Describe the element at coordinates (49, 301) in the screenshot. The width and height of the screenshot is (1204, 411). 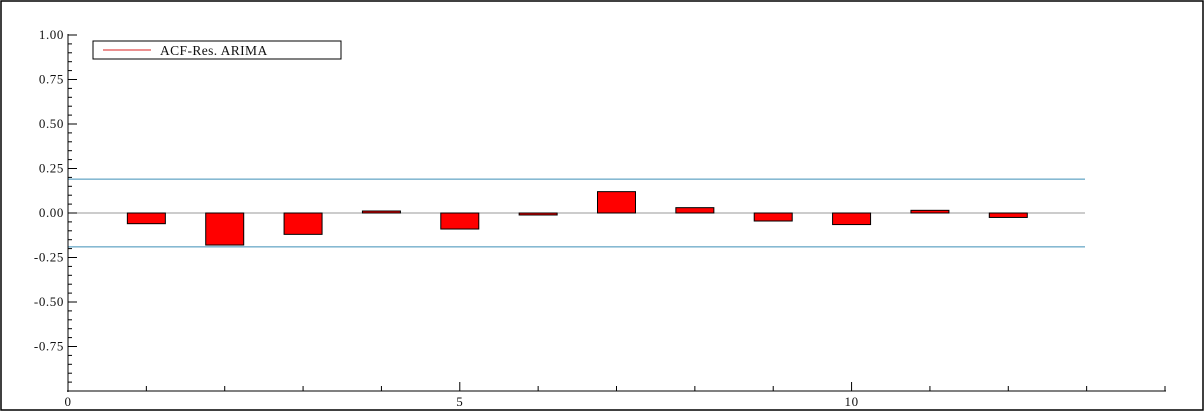
I see `y-tick-label: -0.50` at that location.